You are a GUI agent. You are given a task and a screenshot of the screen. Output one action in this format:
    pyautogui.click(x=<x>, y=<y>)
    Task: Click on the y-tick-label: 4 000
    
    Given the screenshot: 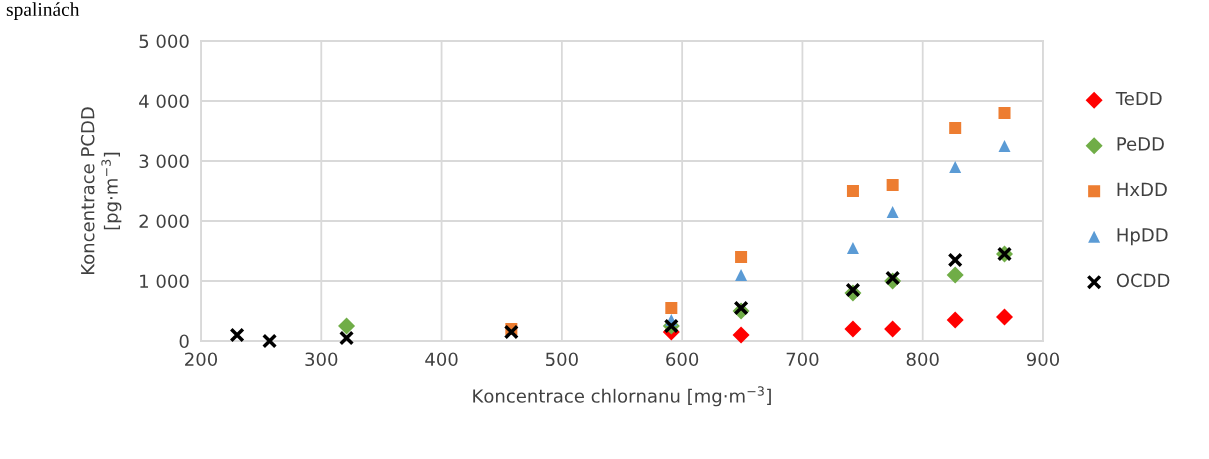 What is the action you would take?
    pyautogui.click(x=164, y=101)
    